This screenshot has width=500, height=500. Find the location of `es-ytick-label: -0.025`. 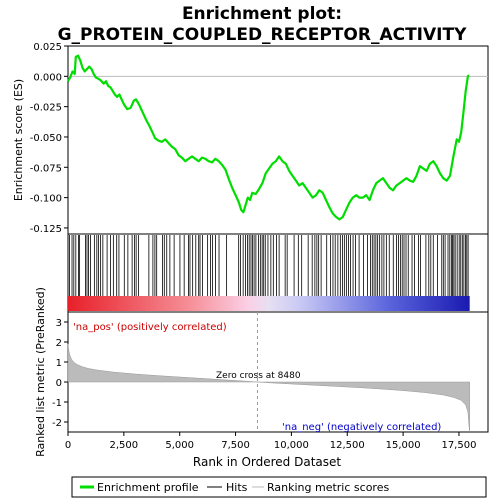

es-ytick-label: -0.025 is located at coordinates (46, 108).